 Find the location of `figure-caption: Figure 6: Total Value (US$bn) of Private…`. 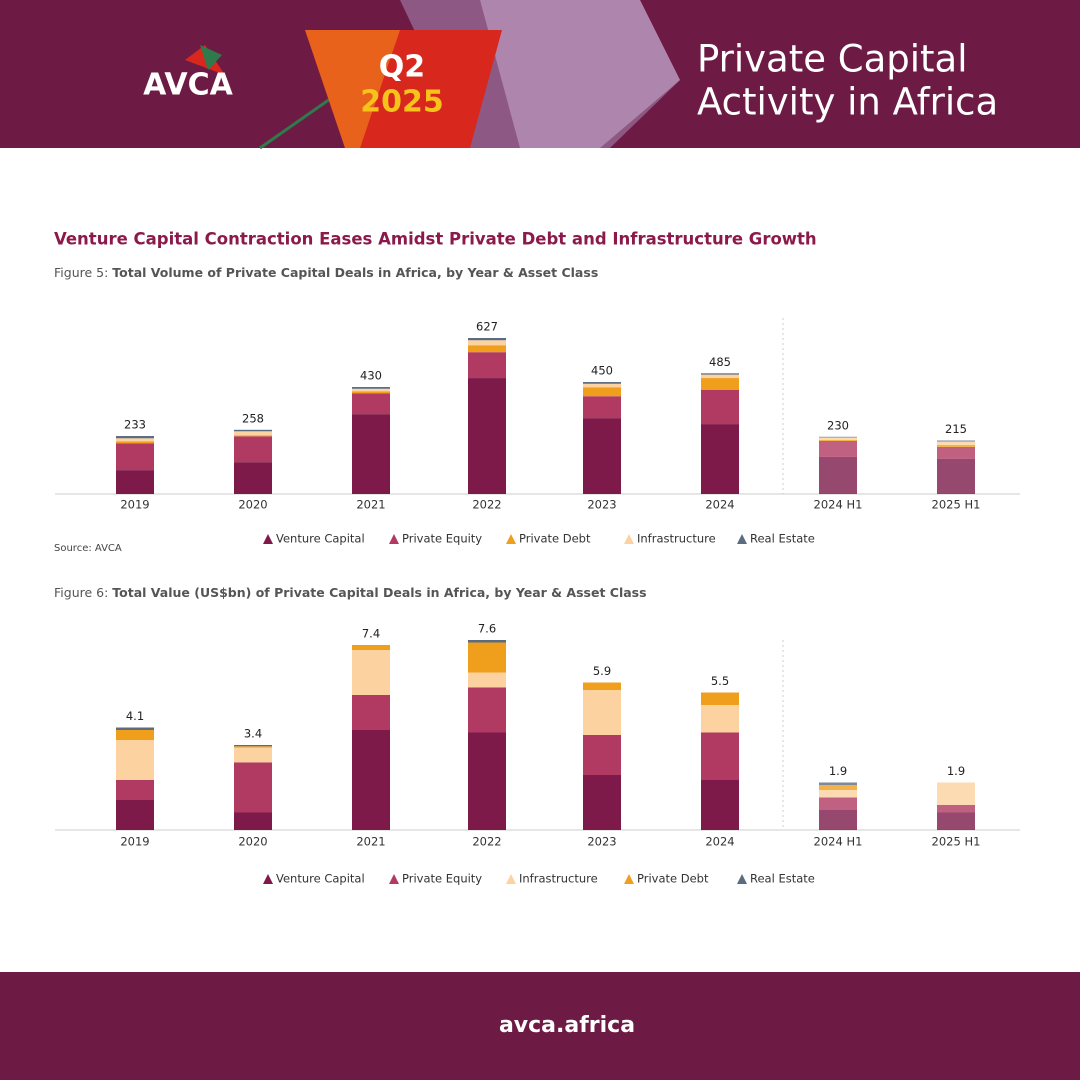

figure-caption: Figure 6: Total Value (US$bn) of Private… is located at coordinates (350, 592).